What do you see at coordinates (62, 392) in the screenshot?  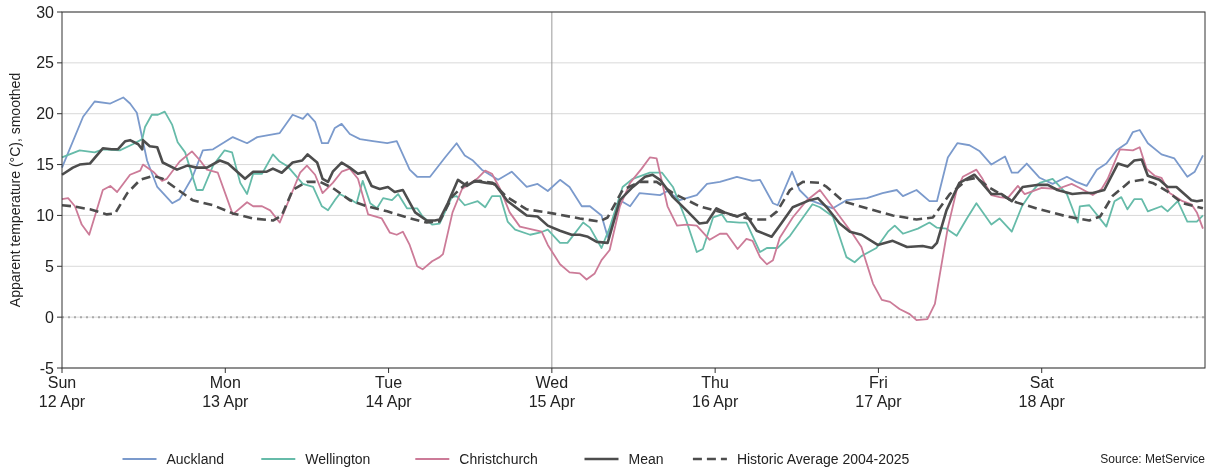 I see `x-tick-label: Sun 12 Apr` at bounding box center [62, 392].